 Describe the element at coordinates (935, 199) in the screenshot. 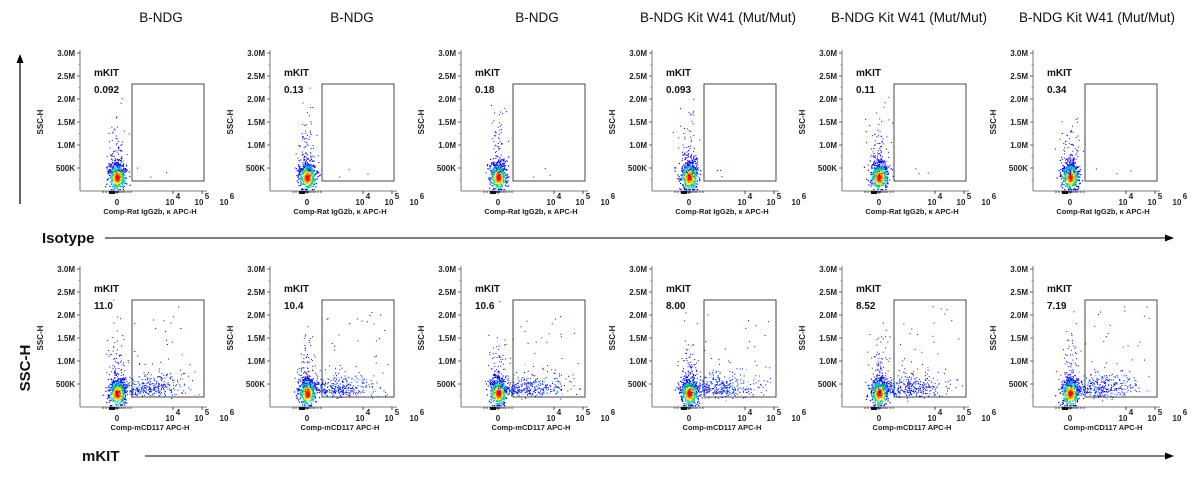

I see `x-tick-label: 10⁴` at that location.